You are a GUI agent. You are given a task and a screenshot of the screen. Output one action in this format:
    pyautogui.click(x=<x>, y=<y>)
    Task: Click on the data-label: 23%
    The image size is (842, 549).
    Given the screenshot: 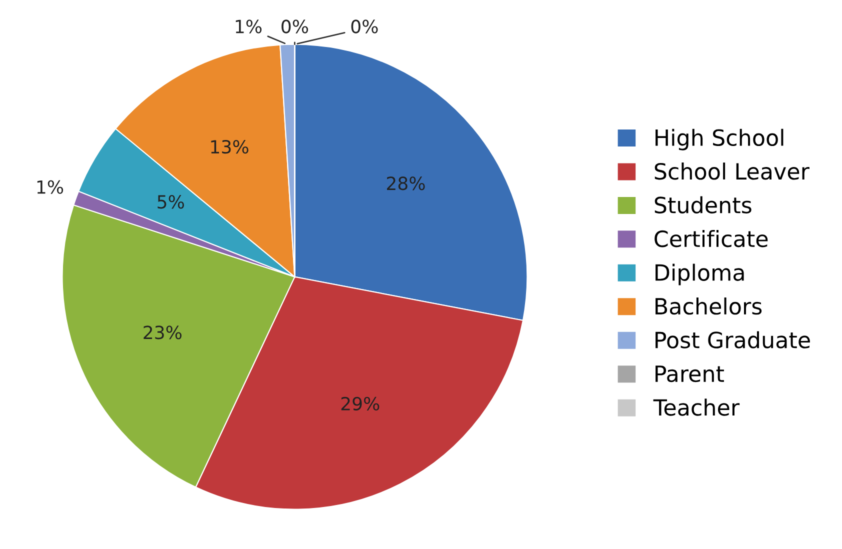 What is the action you would take?
    pyautogui.click(x=163, y=333)
    